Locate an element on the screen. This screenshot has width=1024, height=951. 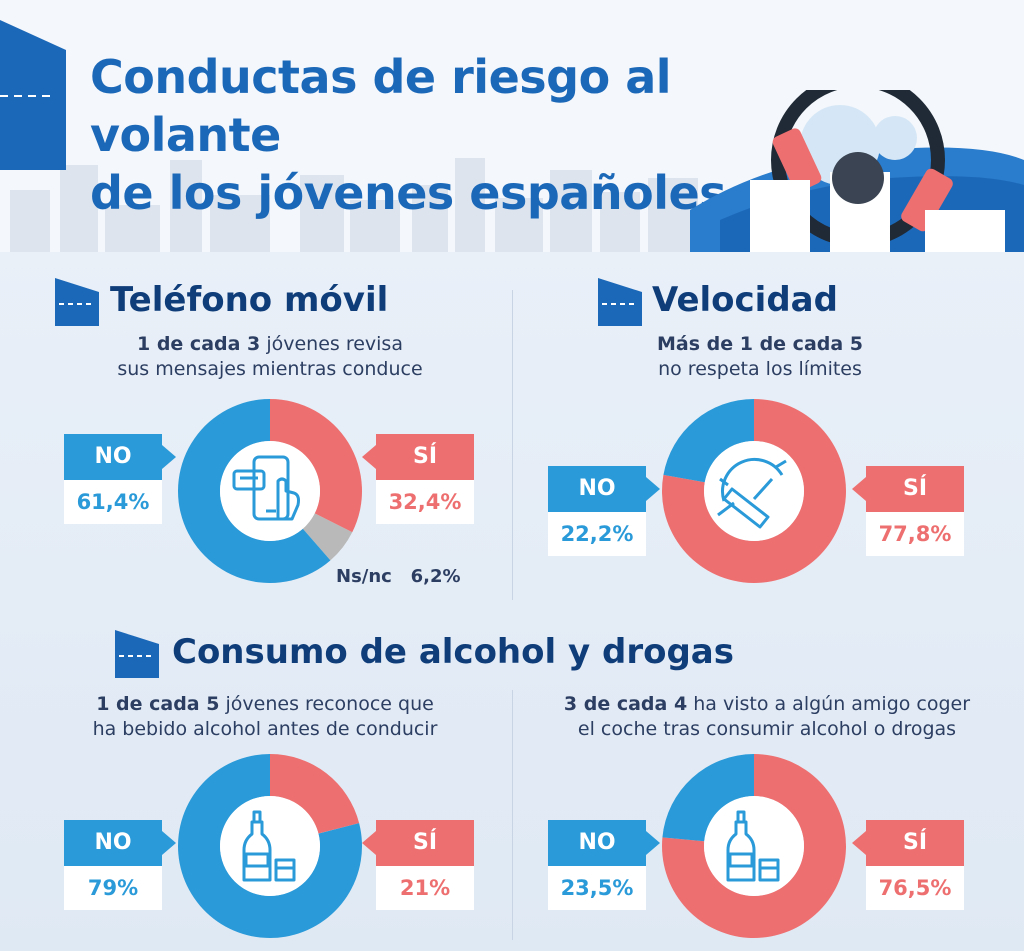
value-si: 21% is located at coordinates (425, 888).